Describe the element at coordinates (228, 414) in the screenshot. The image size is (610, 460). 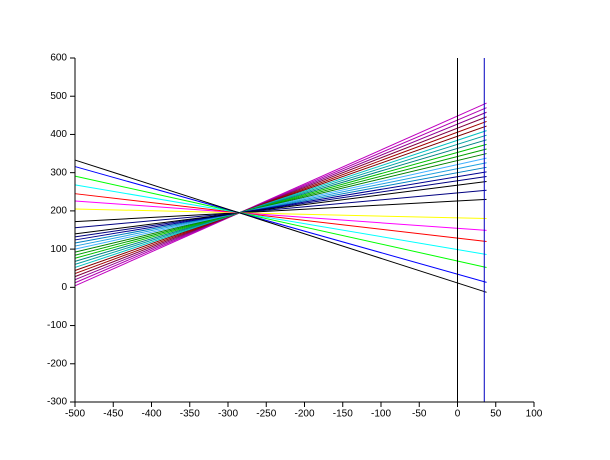
I see `x-tick-label: -300` at that location.